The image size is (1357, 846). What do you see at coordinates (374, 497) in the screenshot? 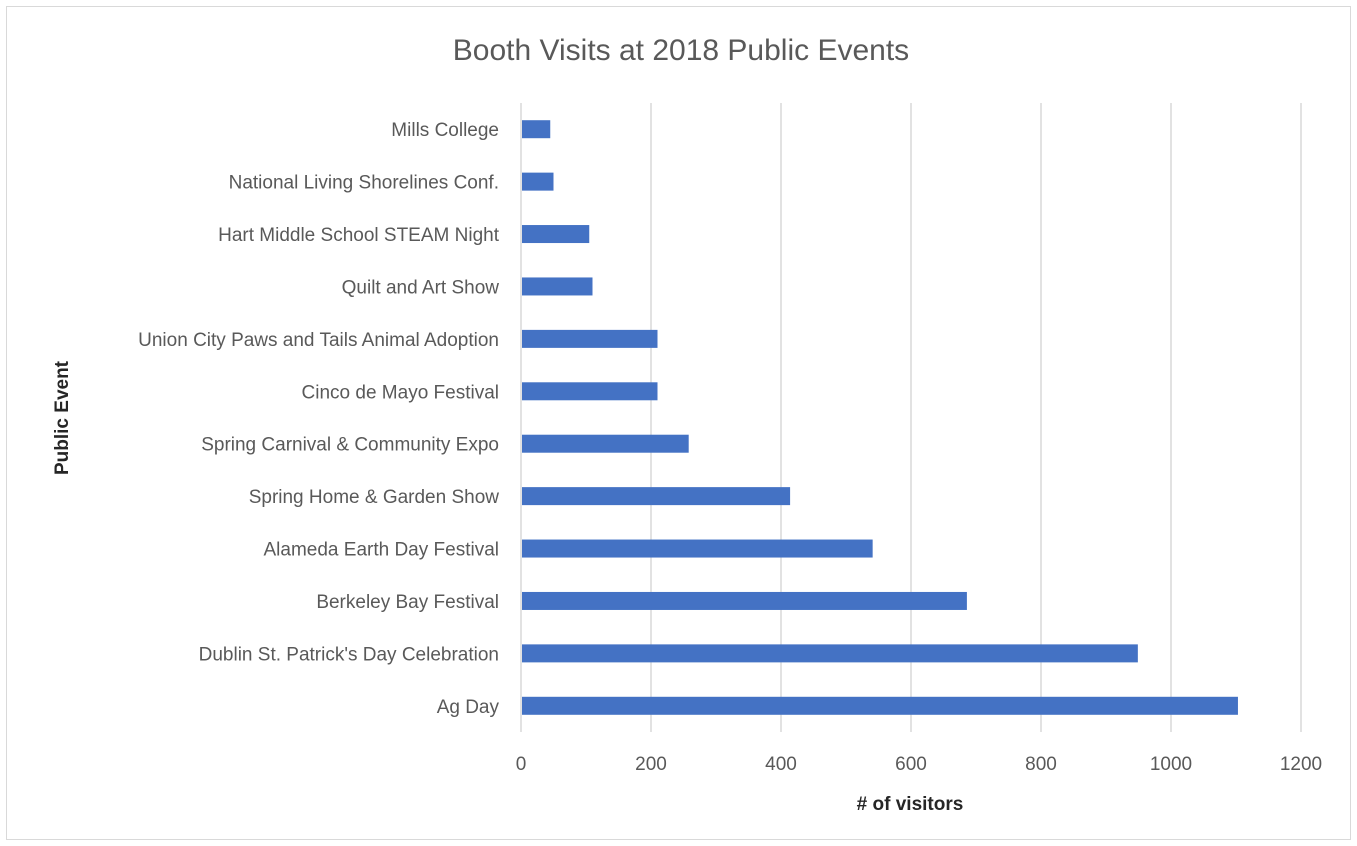
I see `category-label: Spring Home & Garden Show` at bounding box center [374, 497].